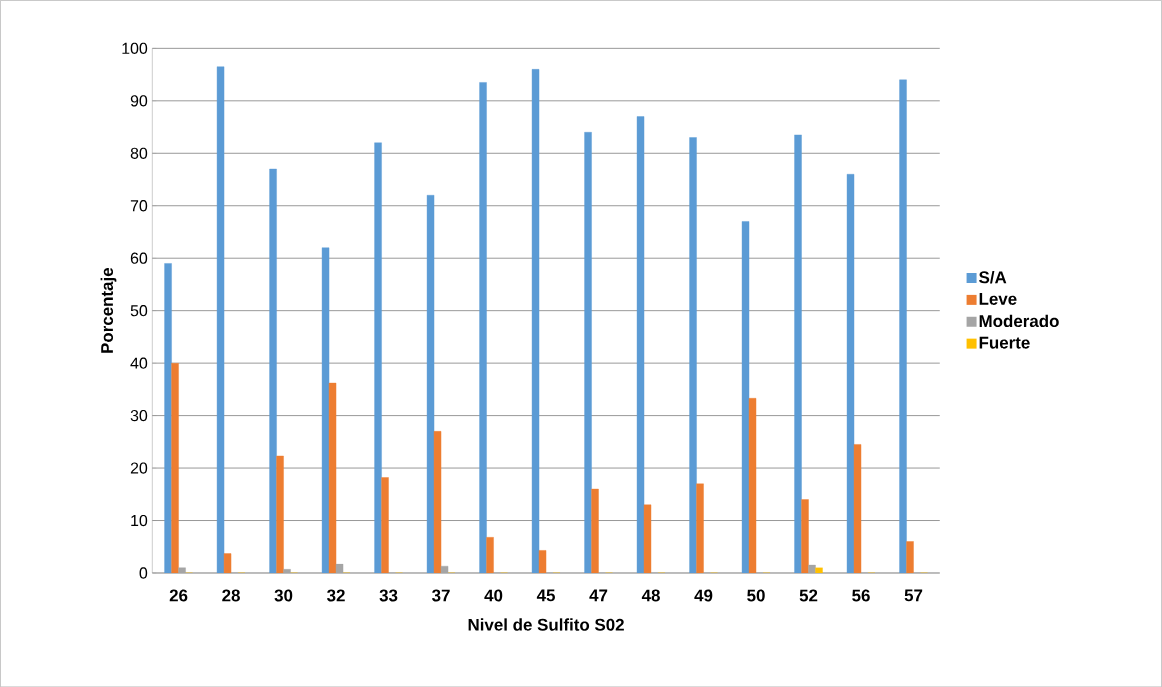  Describe the element at coordinates (139, 205) in the screenshot. I see `y-tick-label: 70` at that location.